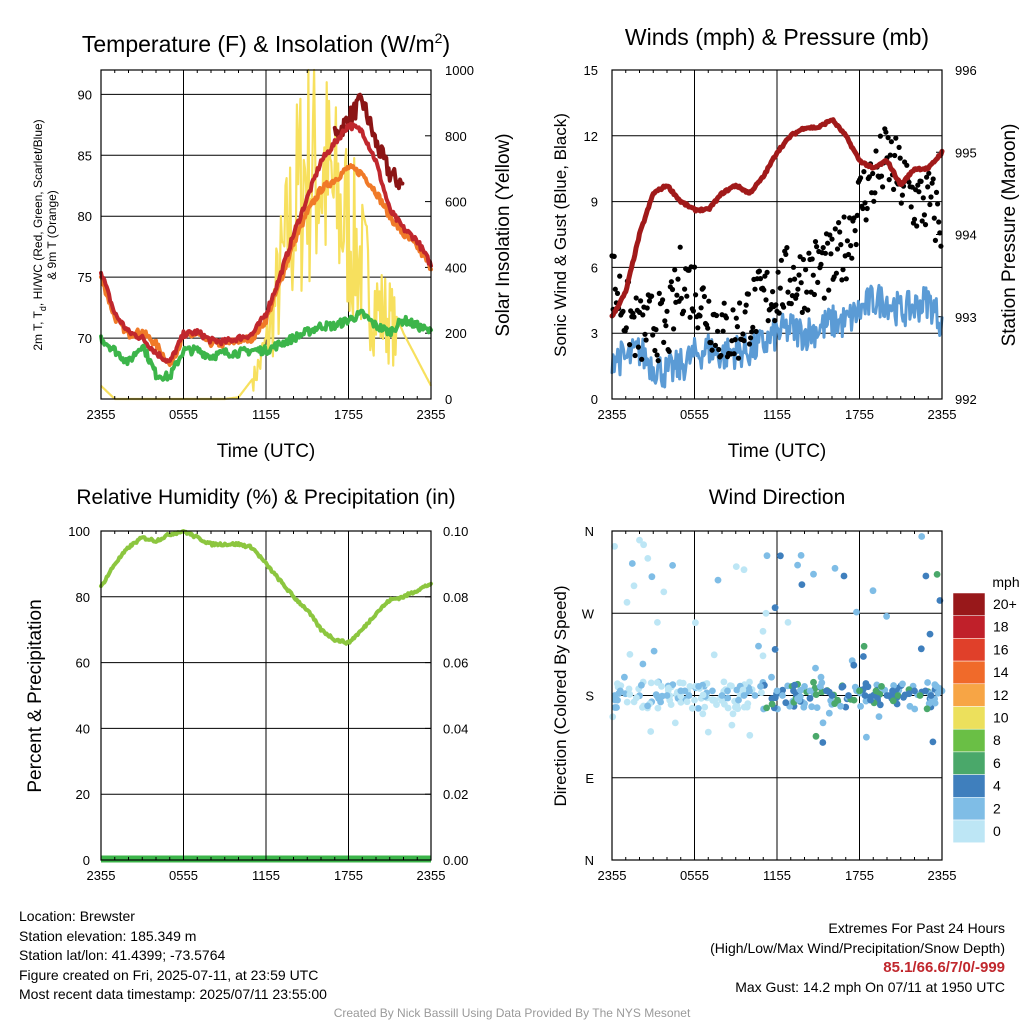 This screenshot has height=1024, width=1024. What do you see at coordinates (122, 955) in the screenshot?
I see `info-latlon: Station lat/lon: 41.4399; -73.5764` at bounding box center [122, 955].